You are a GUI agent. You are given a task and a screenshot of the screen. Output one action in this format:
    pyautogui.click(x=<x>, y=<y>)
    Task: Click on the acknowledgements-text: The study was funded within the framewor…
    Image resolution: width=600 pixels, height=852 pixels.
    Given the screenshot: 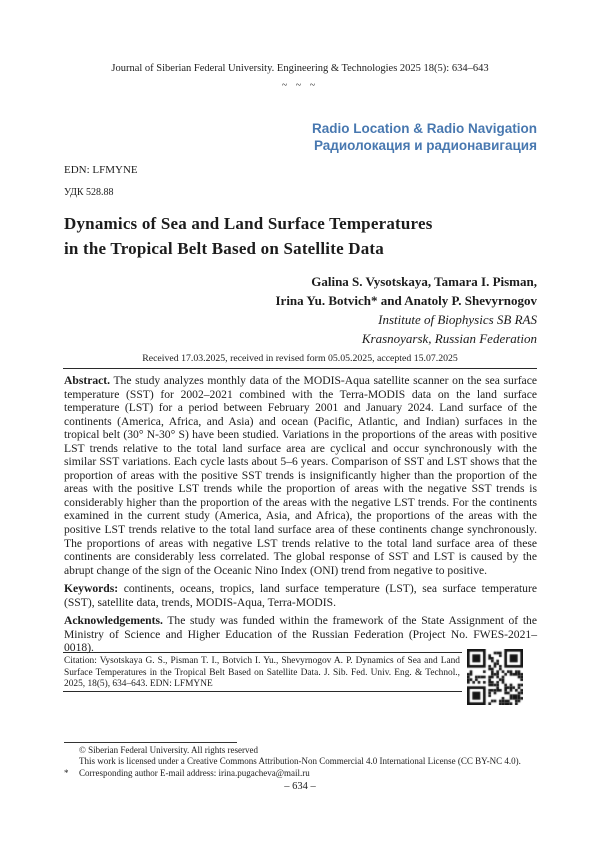 What is the action you would take?
    pyautogui.click(x=300, y=634)
    